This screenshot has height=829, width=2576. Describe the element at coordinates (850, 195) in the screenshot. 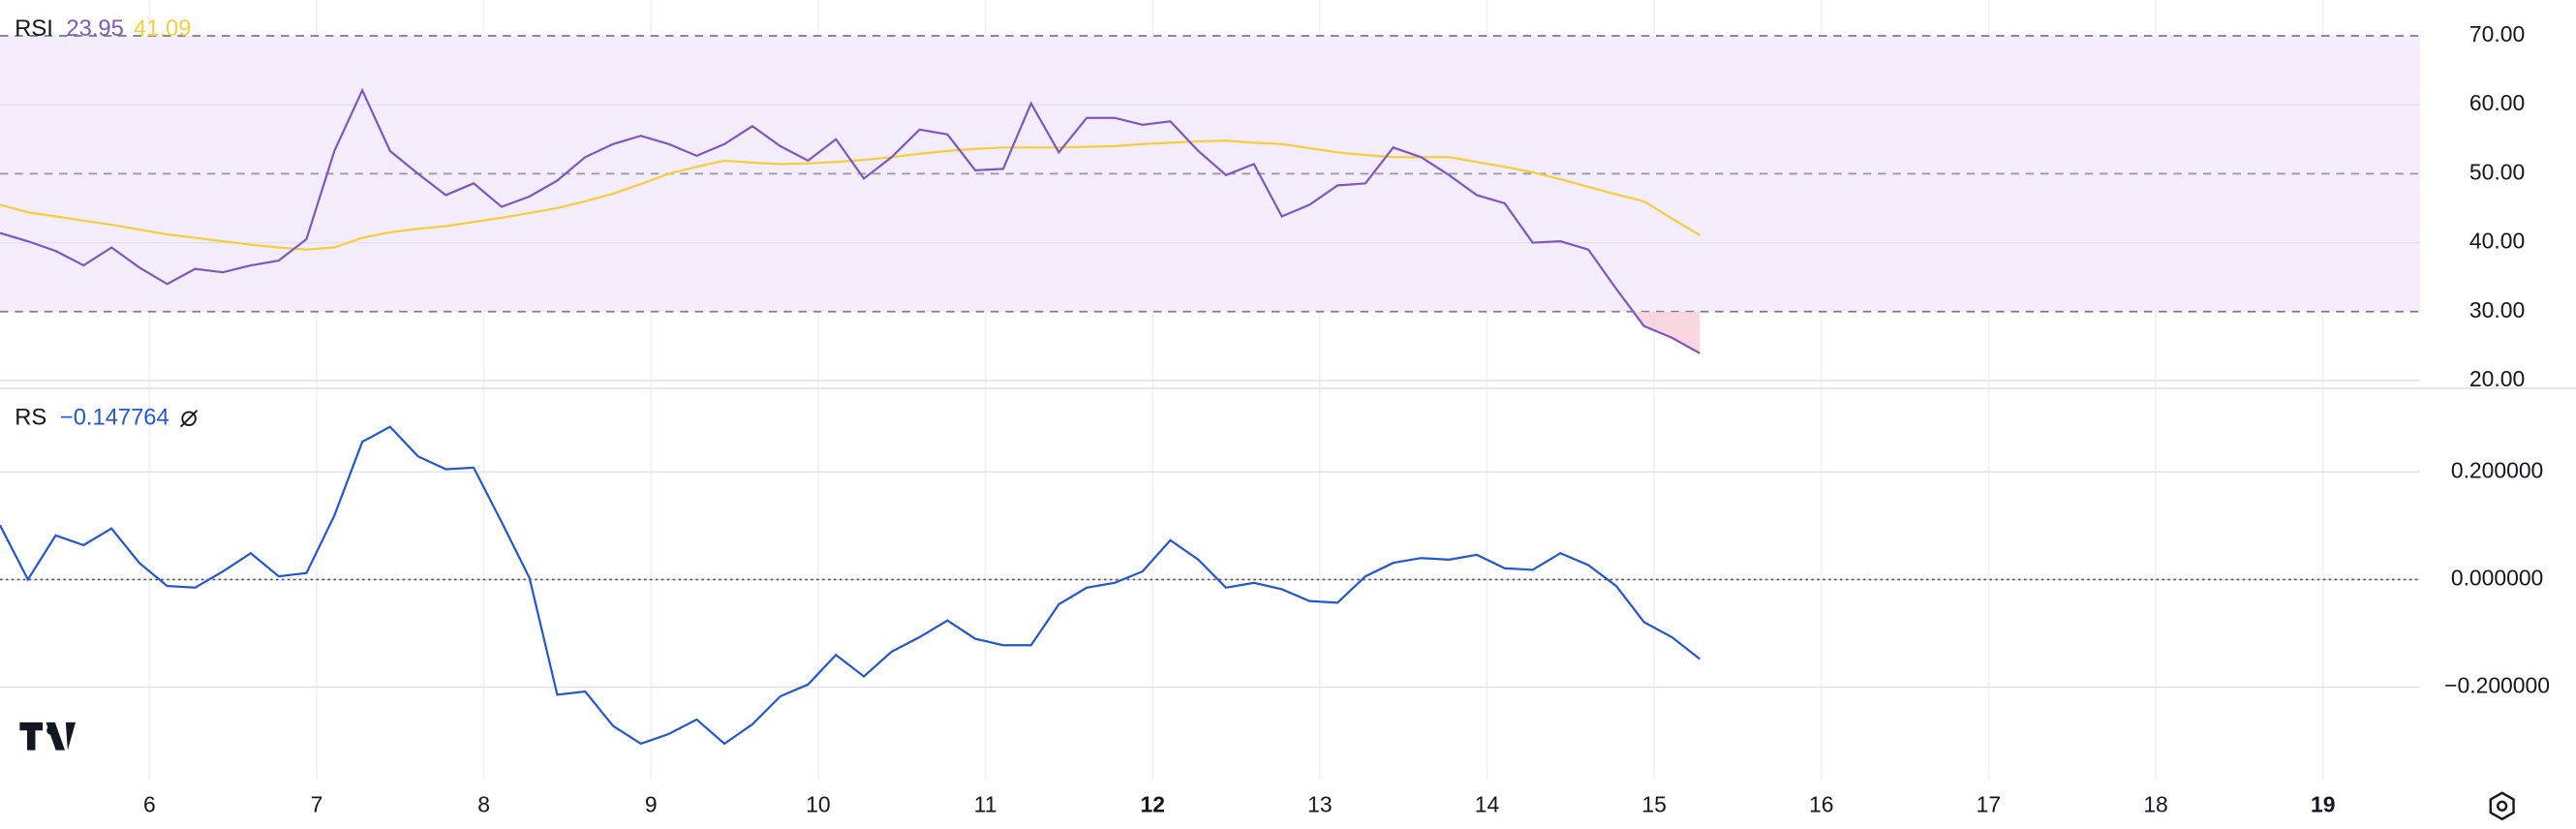

I see `series-line` at that location.